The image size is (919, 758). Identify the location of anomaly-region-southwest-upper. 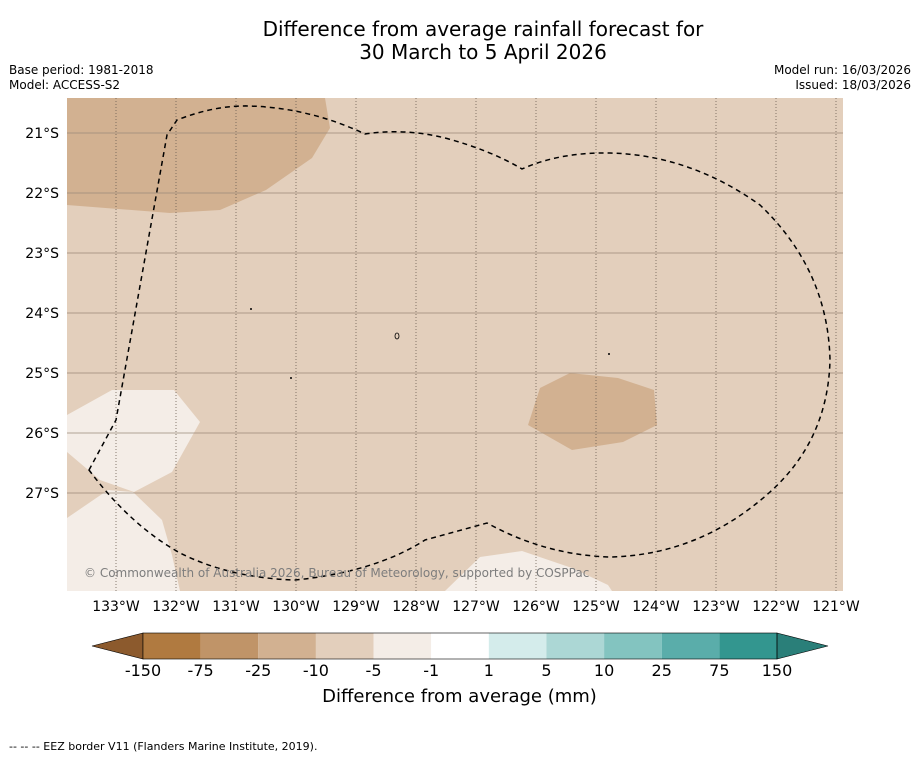
(133, 441).